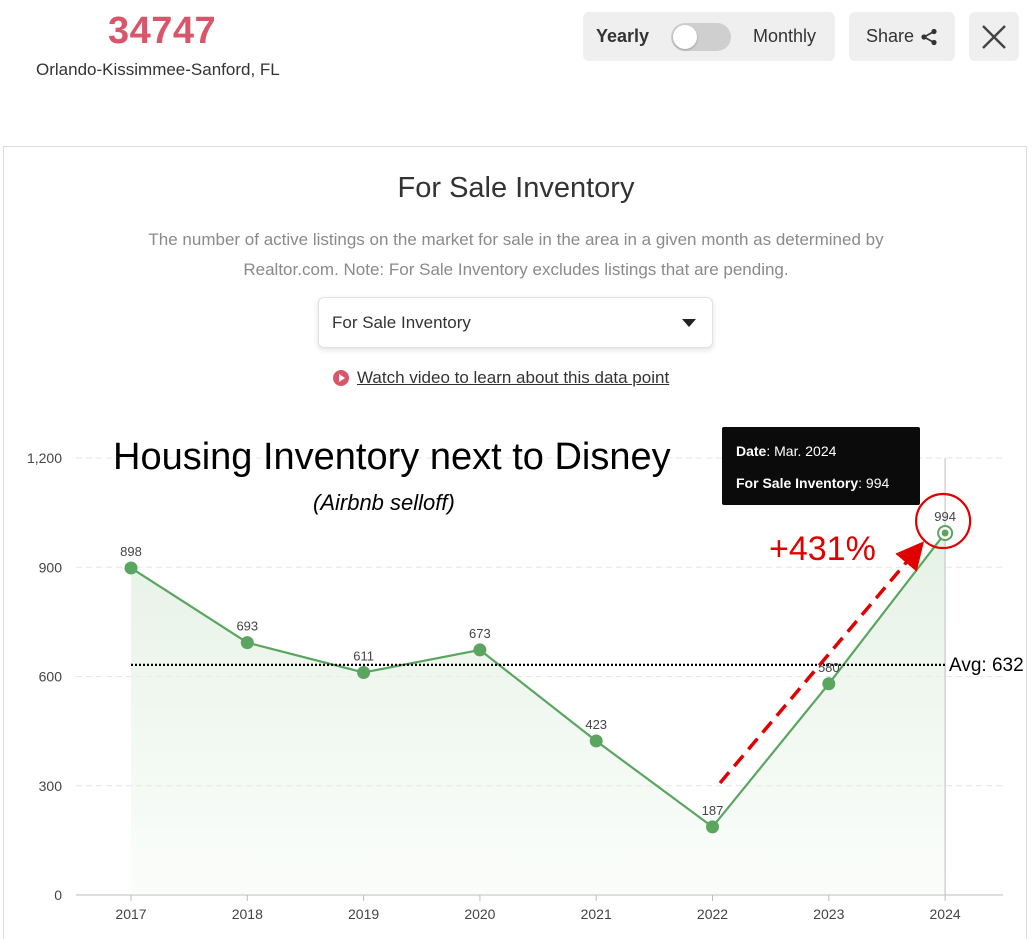  Describe the element at coordinates (247, 626) in the screenshot. I see `data-label: 693` at that location.